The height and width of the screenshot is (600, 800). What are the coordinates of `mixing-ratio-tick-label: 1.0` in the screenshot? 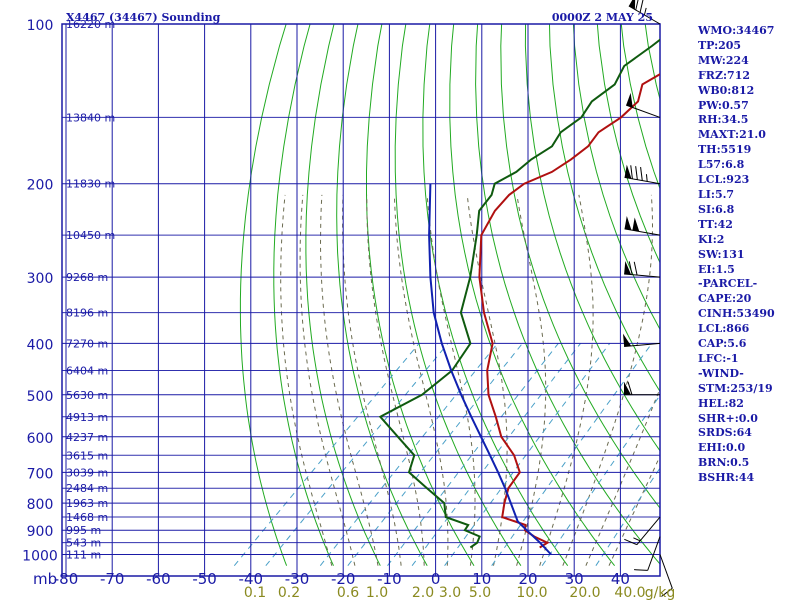 It's located at (377, 592).